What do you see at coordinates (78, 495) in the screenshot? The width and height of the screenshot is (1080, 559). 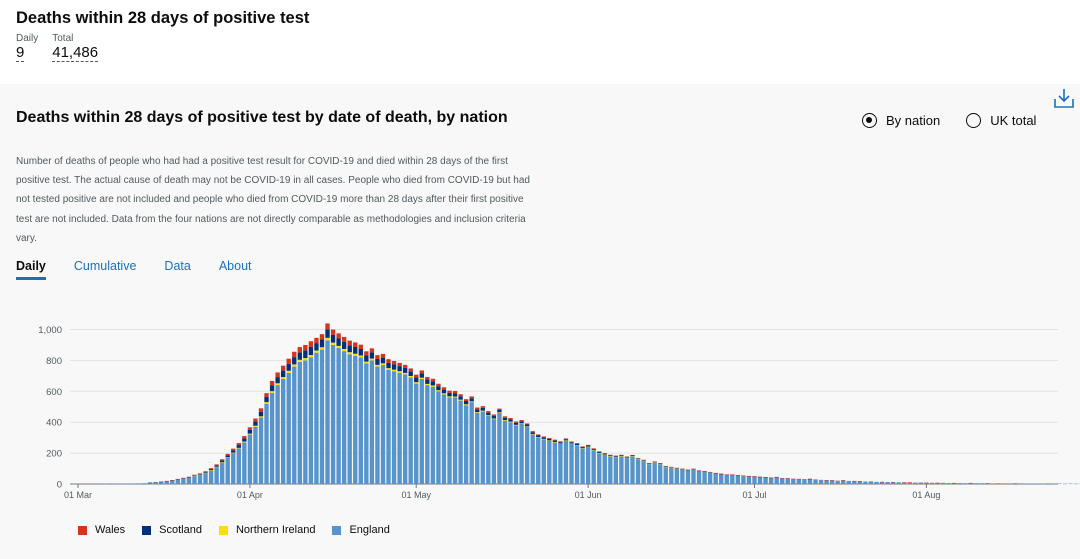 I see `x-tick-label: 01 Mar` at bounding box center [78, 495].